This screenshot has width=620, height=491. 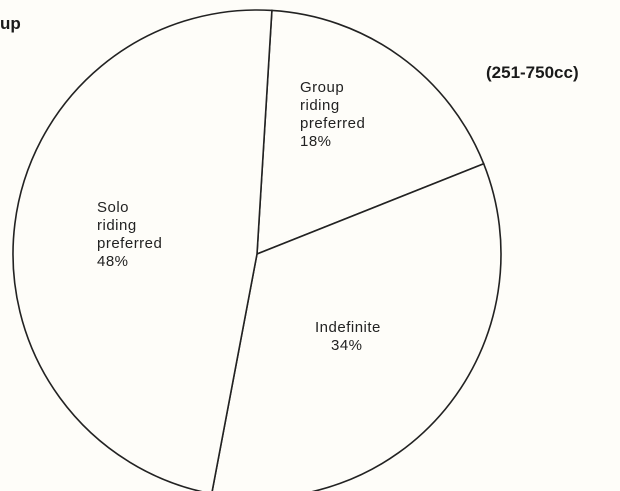 I want to click on chart-subtitle: (251-750cc), so click(x=532, y=72).